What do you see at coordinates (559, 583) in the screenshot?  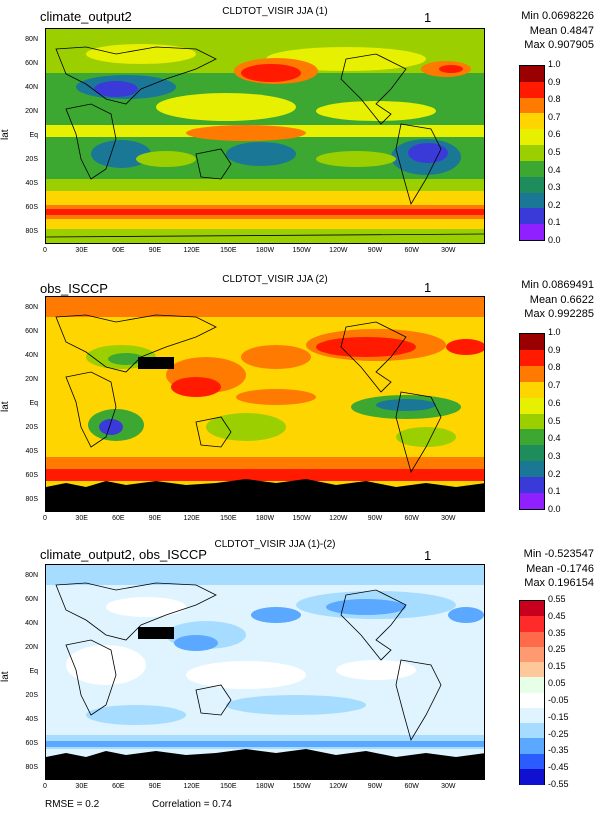 I see `stat-max: Max 0.196154` at bounding box center [559, 583].